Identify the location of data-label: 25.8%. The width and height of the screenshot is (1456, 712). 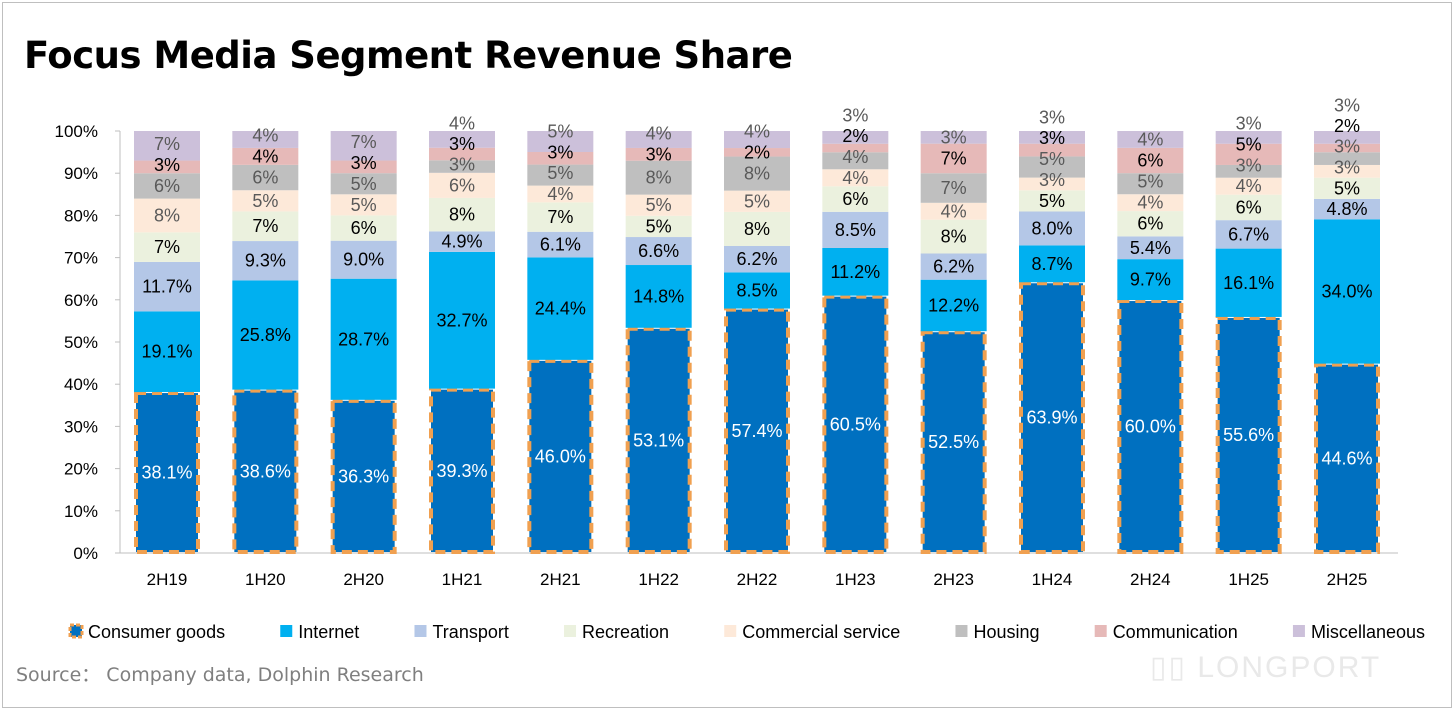
(265, 335).